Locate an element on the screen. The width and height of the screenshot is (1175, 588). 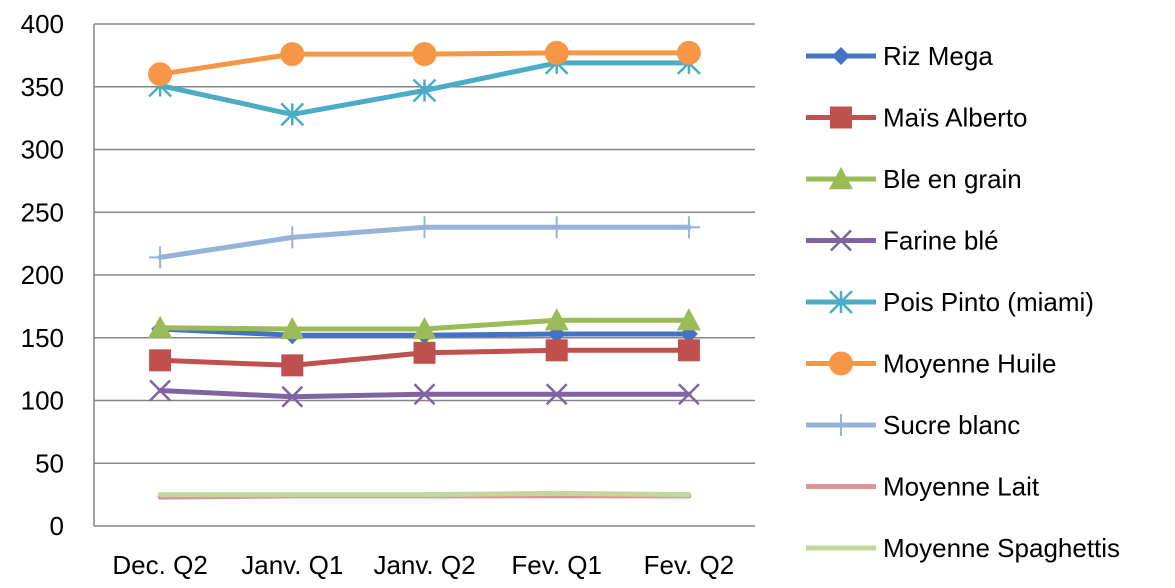
legend-label: Farine blé is located at coordinates (941, 241).